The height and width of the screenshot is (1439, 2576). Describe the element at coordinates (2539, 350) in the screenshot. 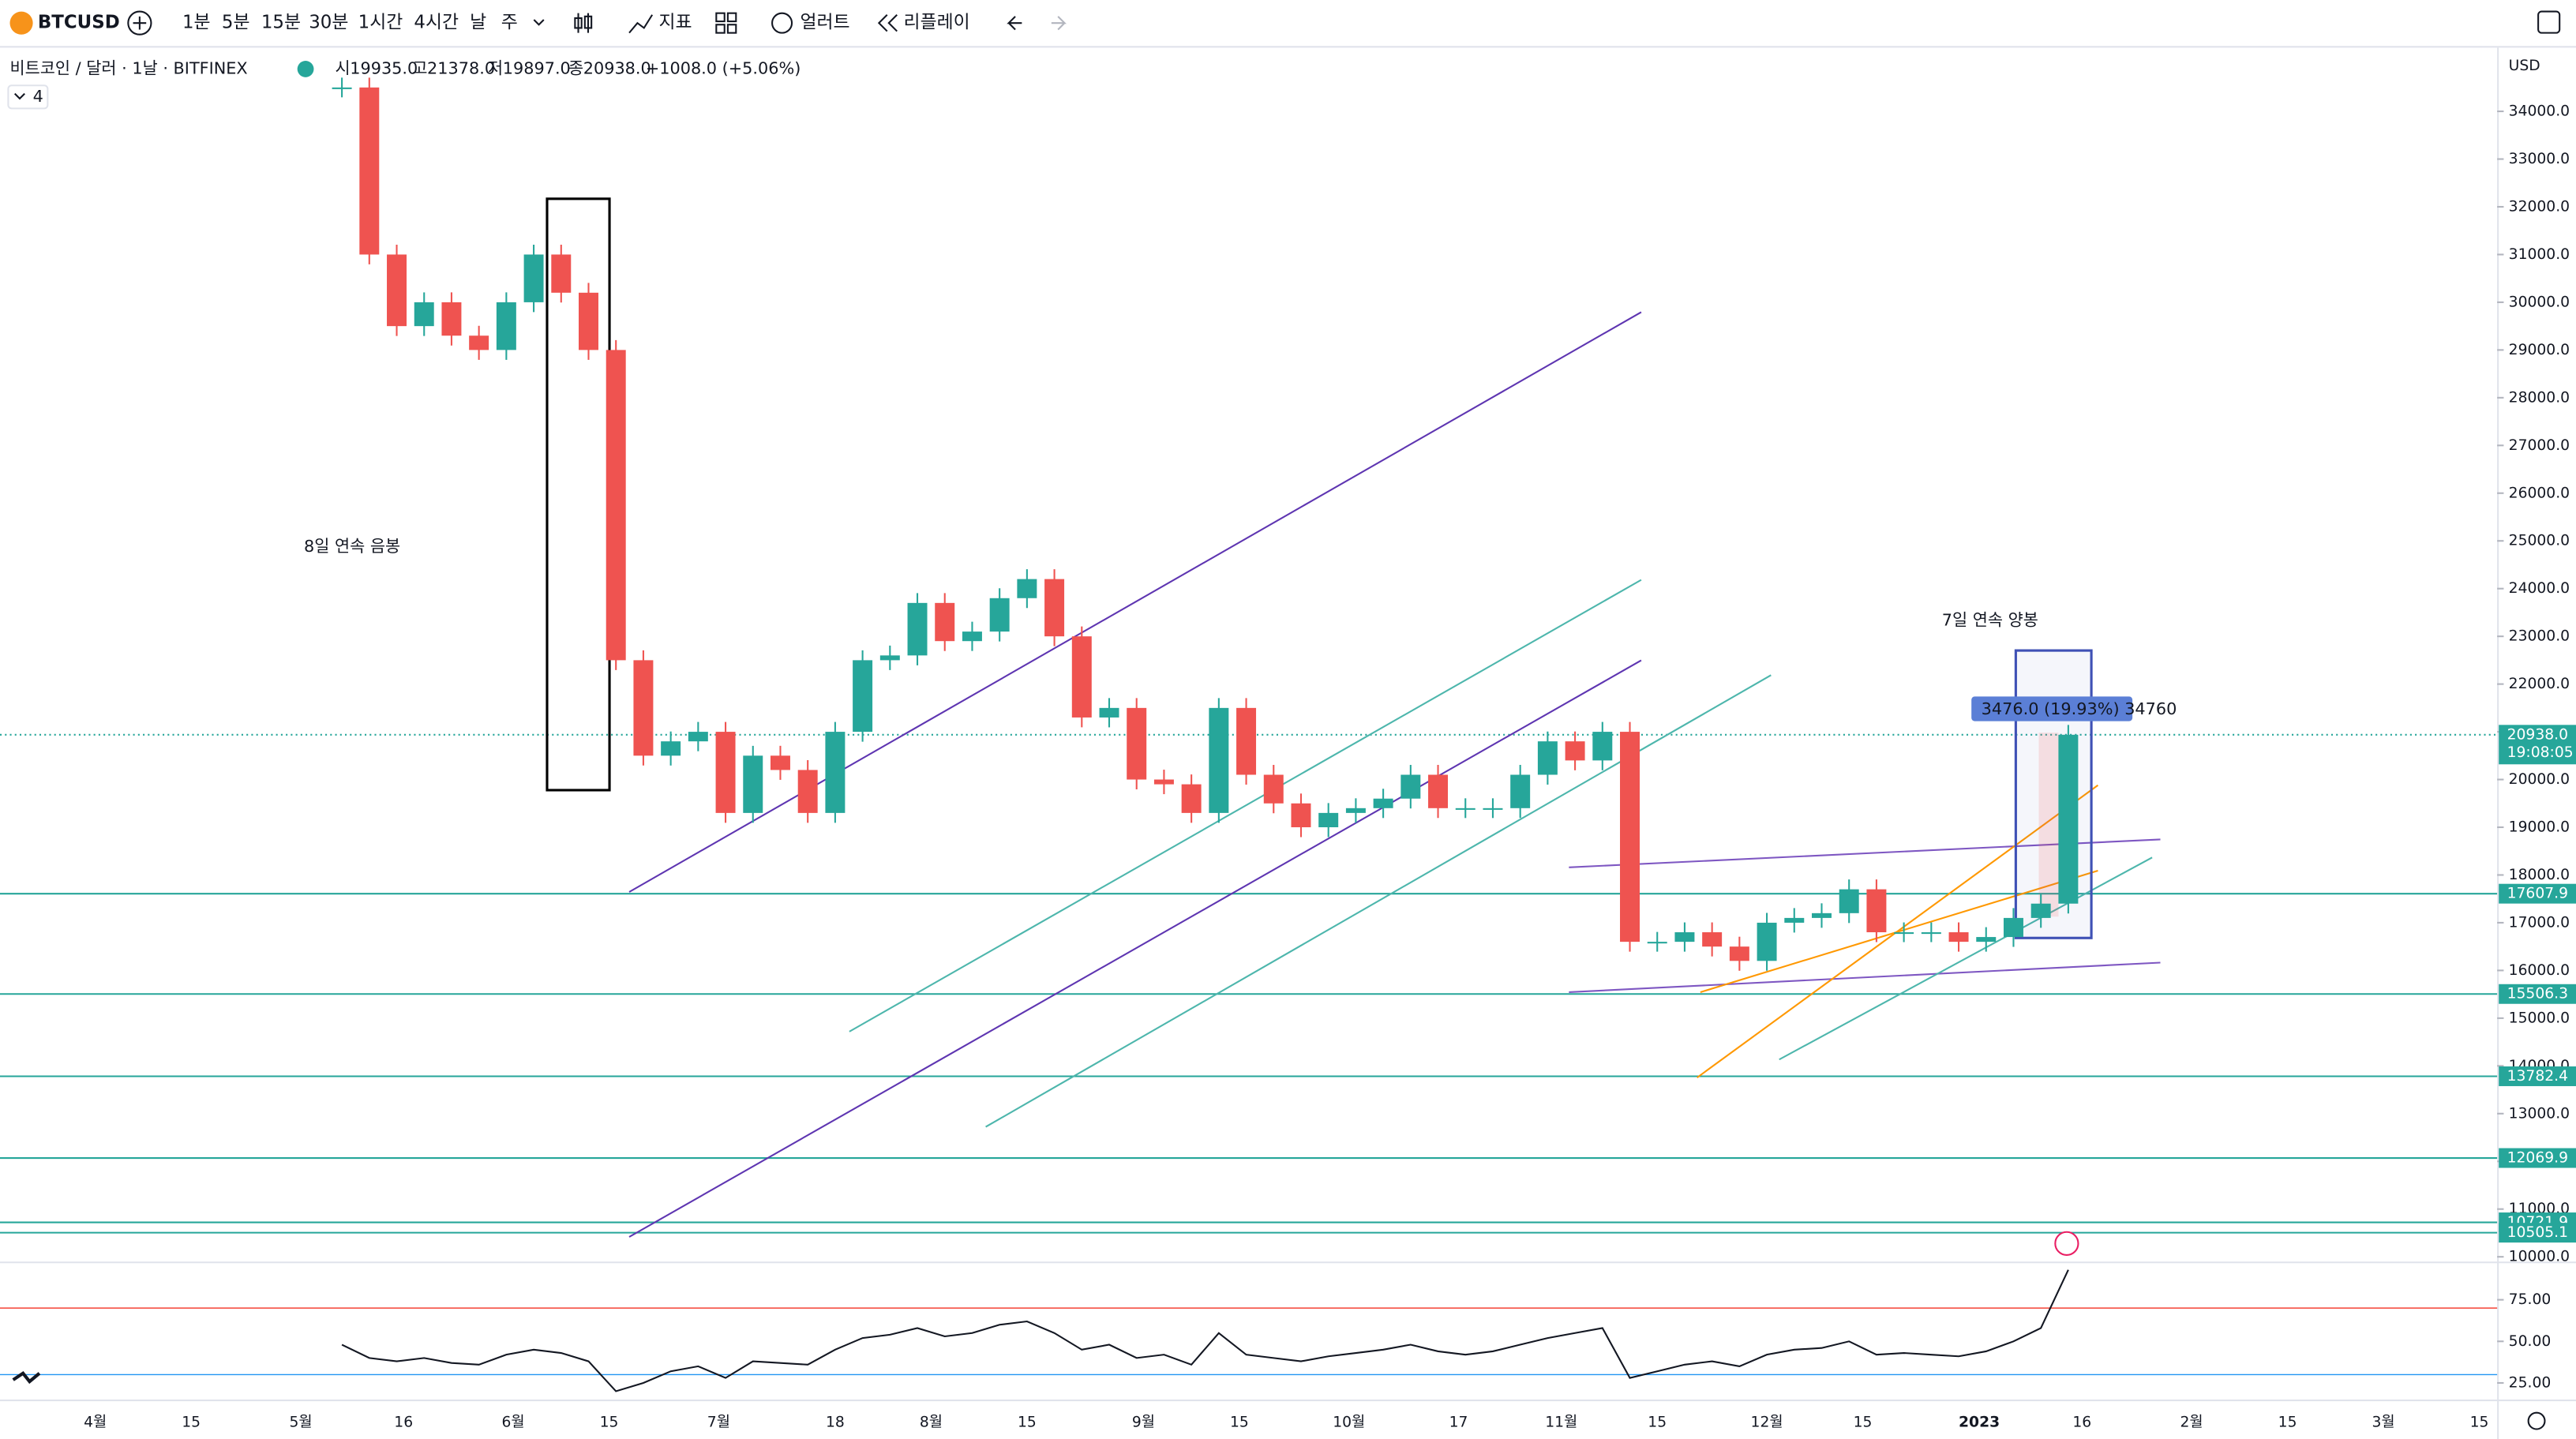

I see `y-tick-label: 29000.0` at that location.